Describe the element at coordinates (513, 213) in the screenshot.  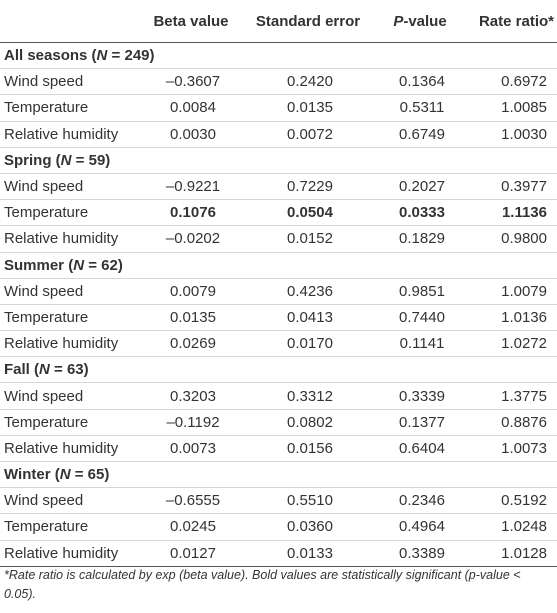
I see `rate-ratio-cell: 1.1136` at that location.